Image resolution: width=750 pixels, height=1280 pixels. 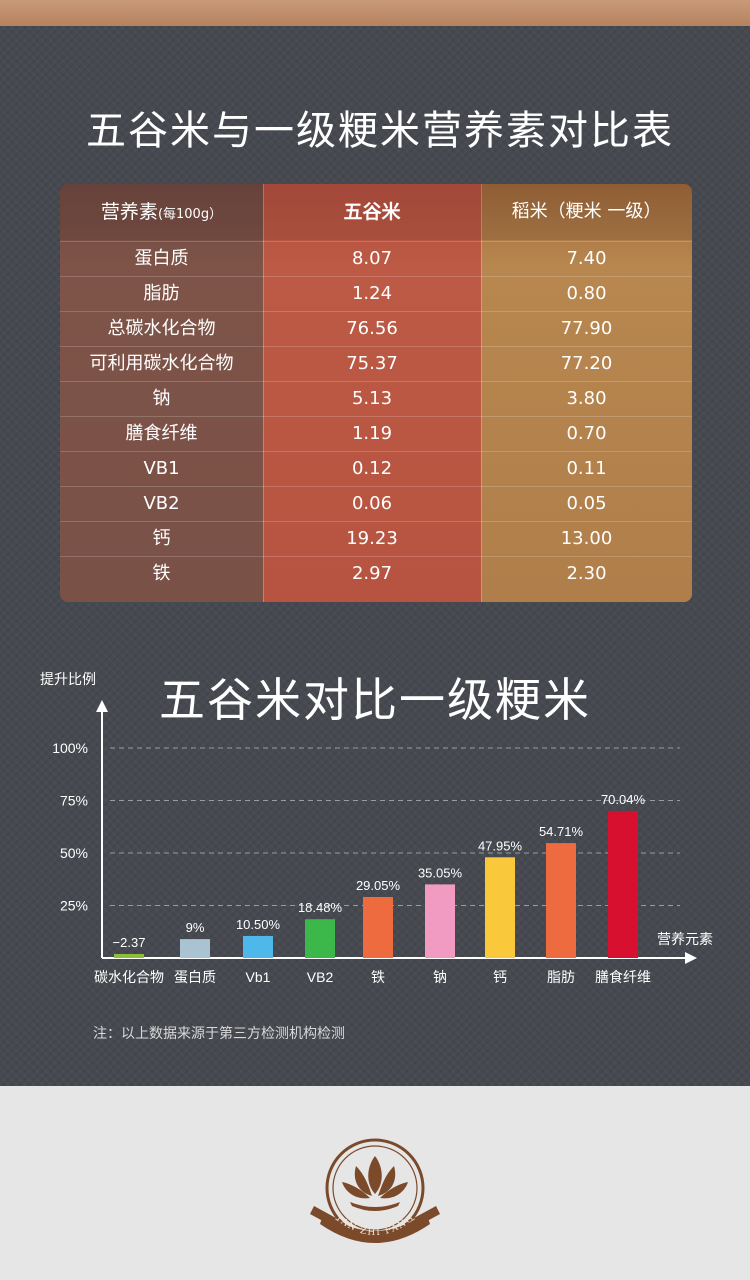 What do you see at coordinates (68, 680) in the screenshot?
I see `y-axis-label: 提升比例` at bounding box center [68, 680].